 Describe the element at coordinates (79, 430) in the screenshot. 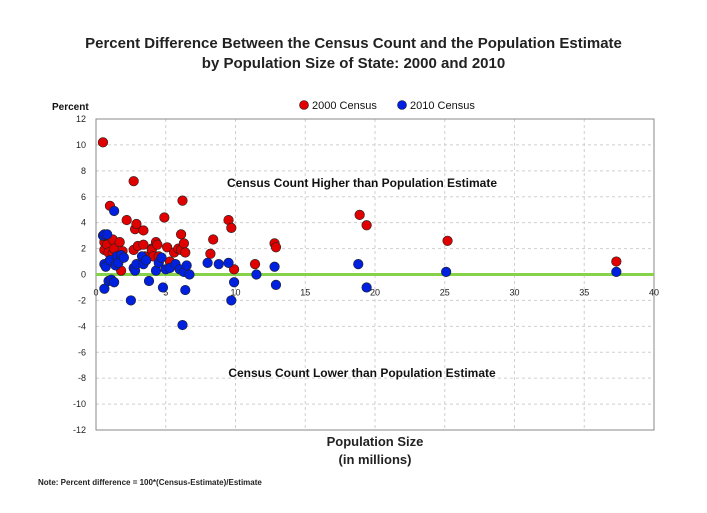

I see `y-tick-label: -12` at that location.